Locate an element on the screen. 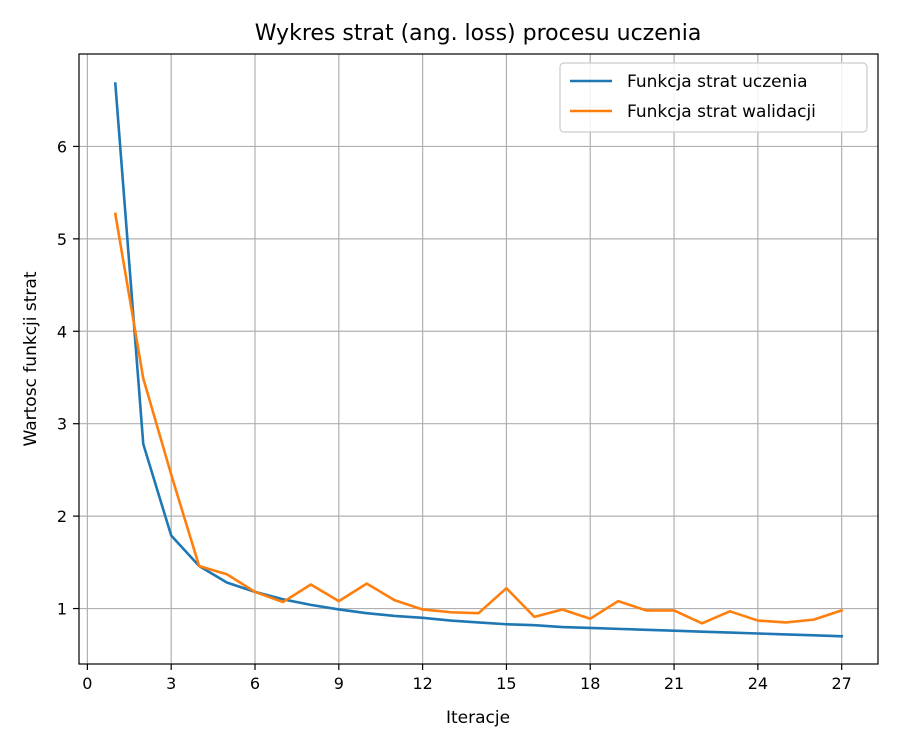 This screenshot has width=900, height=750. y-tick-label: 5 is located at coordinates (62, 239).